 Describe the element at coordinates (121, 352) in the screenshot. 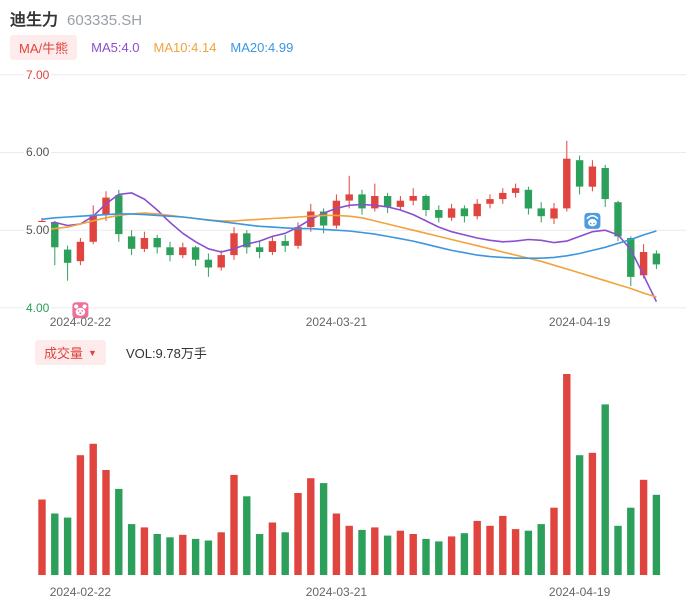

I see `volume-header: 成交量 ▼ VOL:9.78万手` at that location.